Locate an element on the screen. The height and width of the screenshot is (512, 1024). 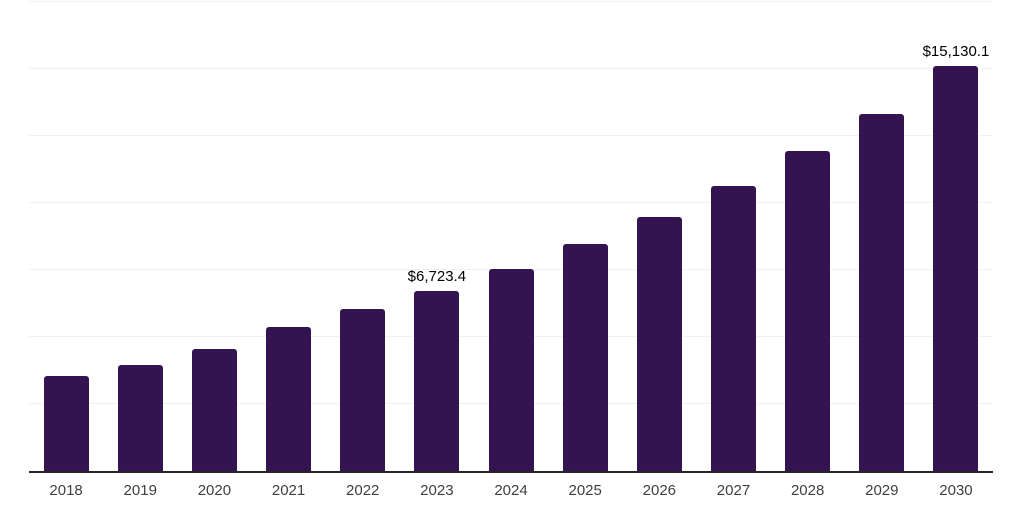
bar-slot-2027 is located at coordinates (733, 236).